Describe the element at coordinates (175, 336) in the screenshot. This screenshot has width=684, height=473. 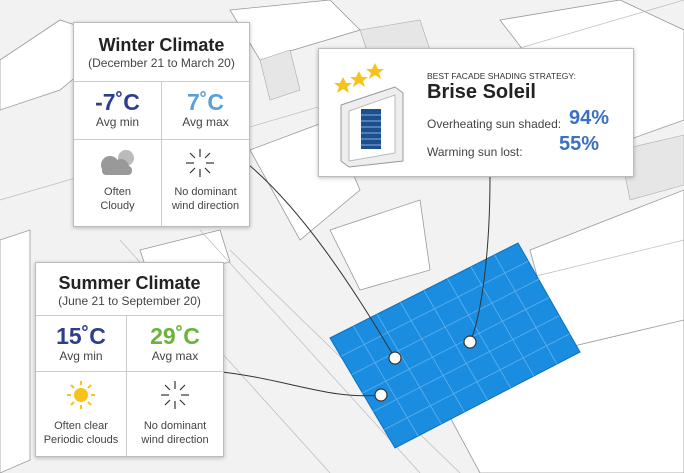
I see `max-temp: 29˚C` at that location.